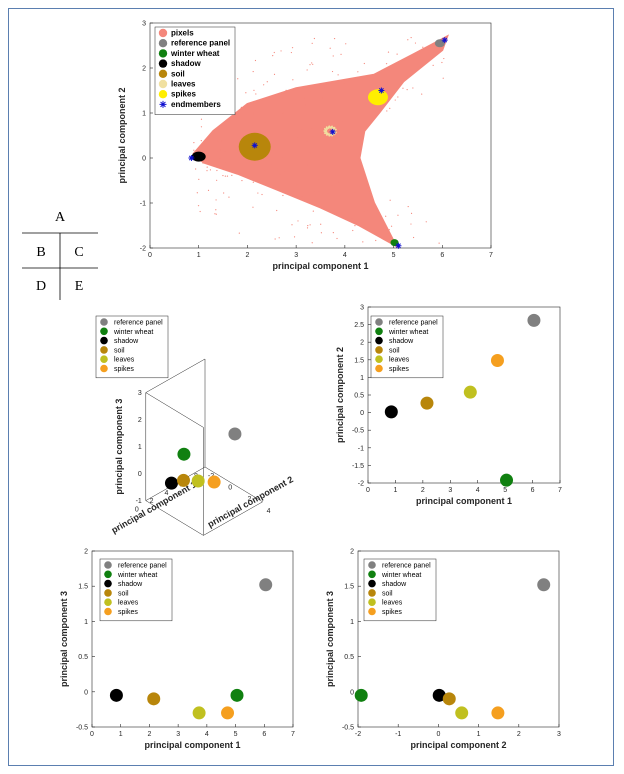  What do you see at coordinates (449, 699) in the screenshot?
I see `panel-e-point` at bounding box center [449, 699].